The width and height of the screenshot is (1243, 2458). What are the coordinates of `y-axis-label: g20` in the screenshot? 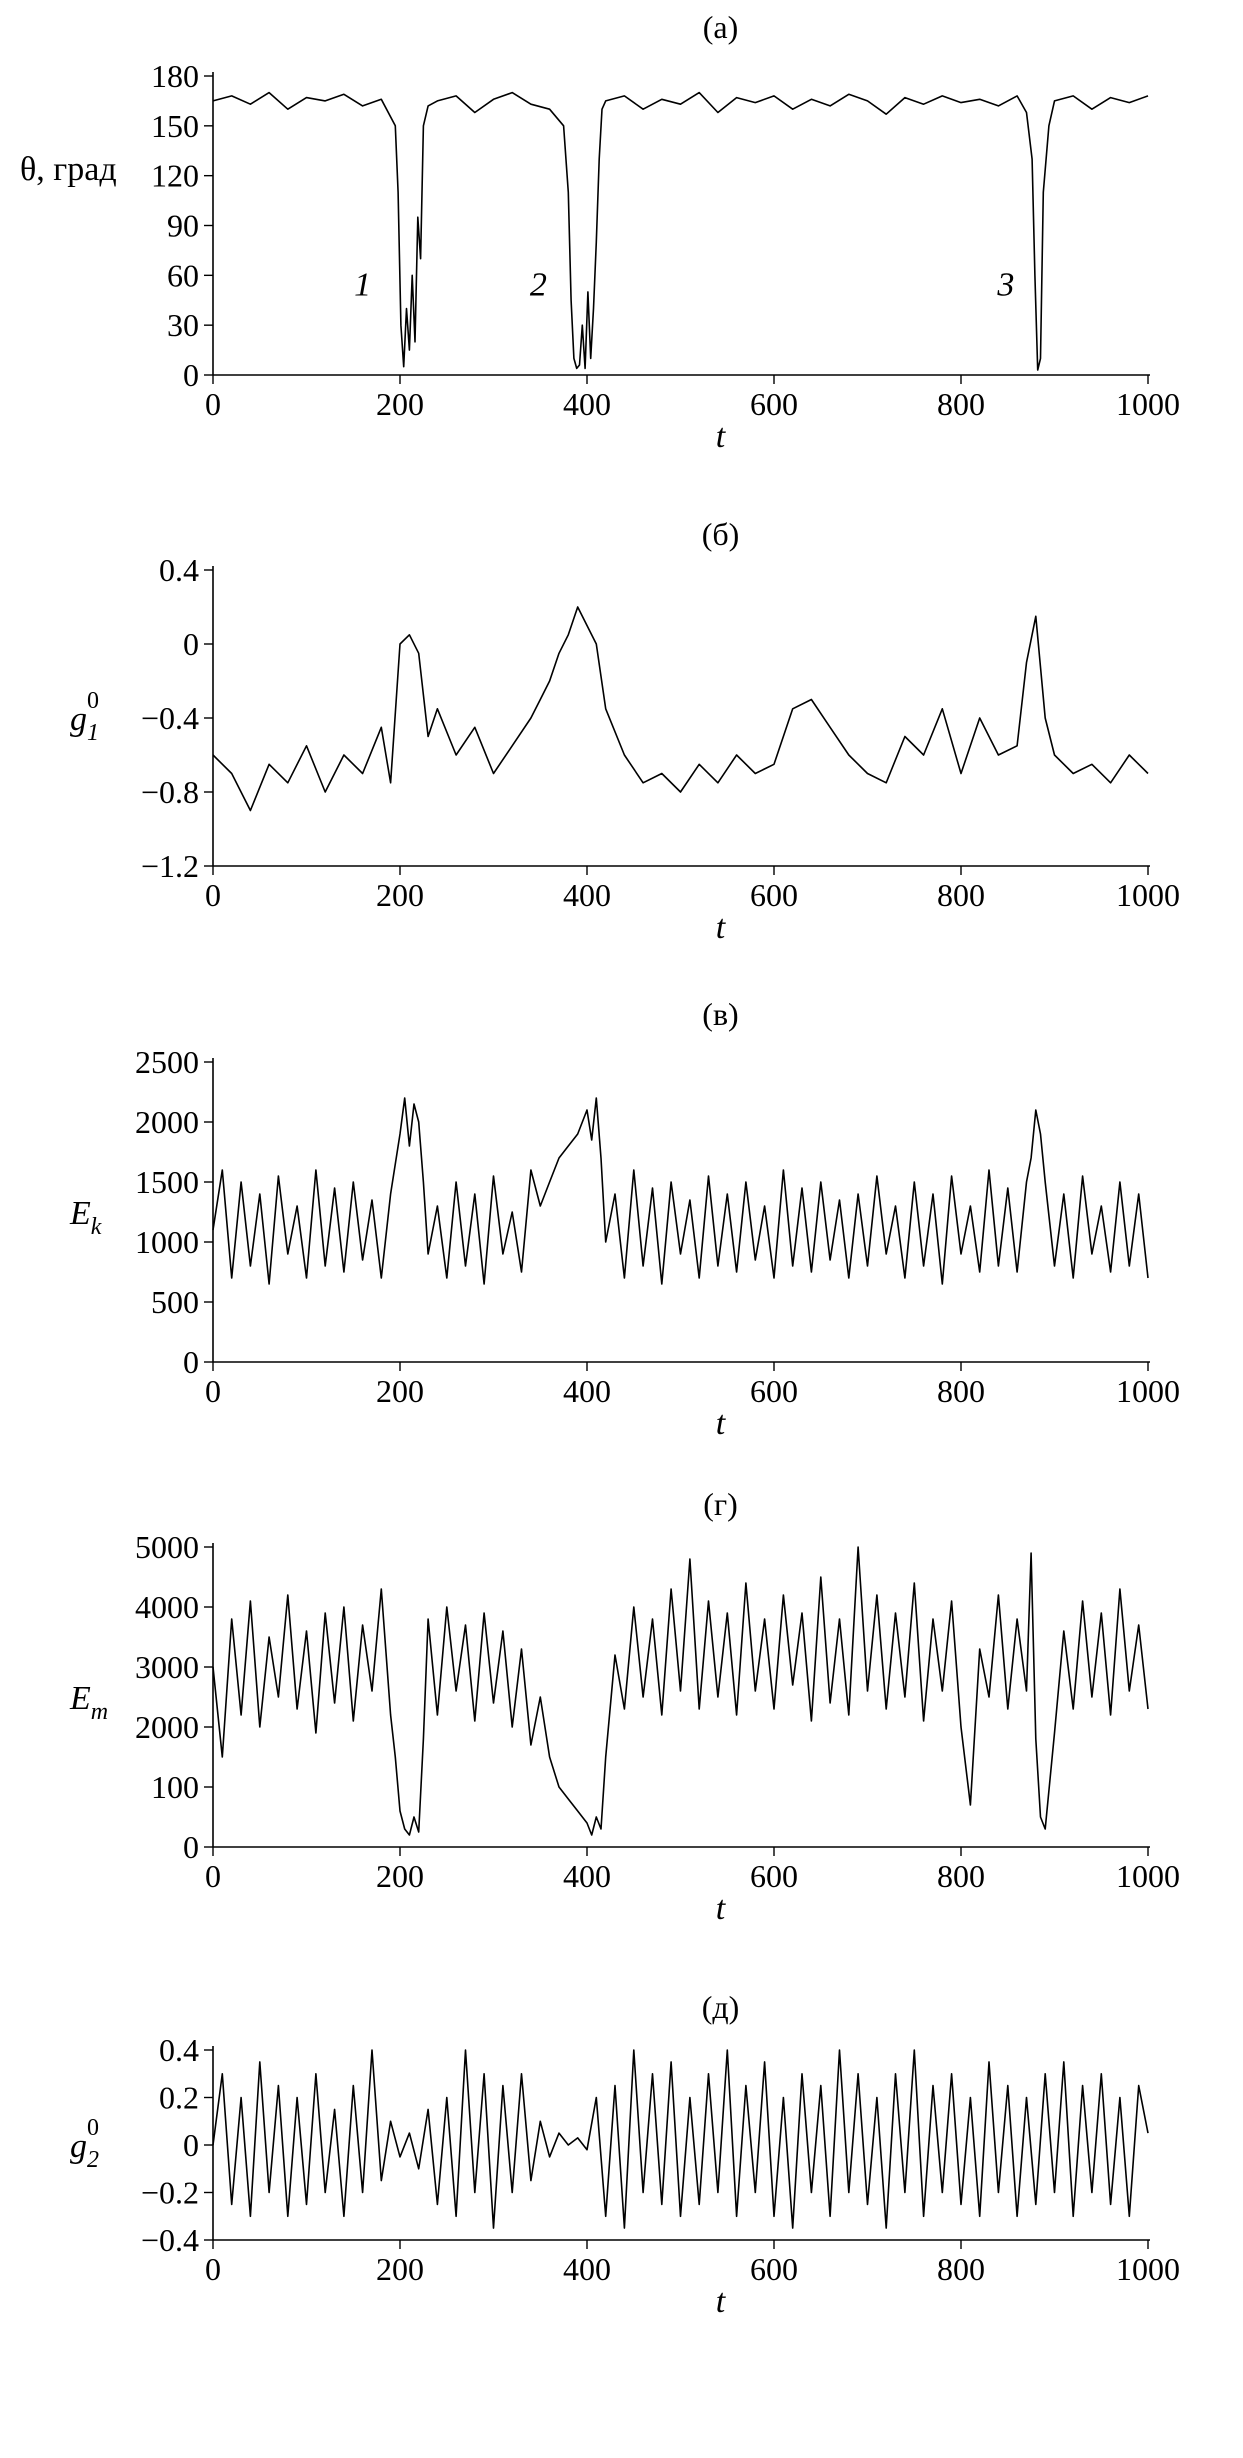 It's located at (84, 2144).